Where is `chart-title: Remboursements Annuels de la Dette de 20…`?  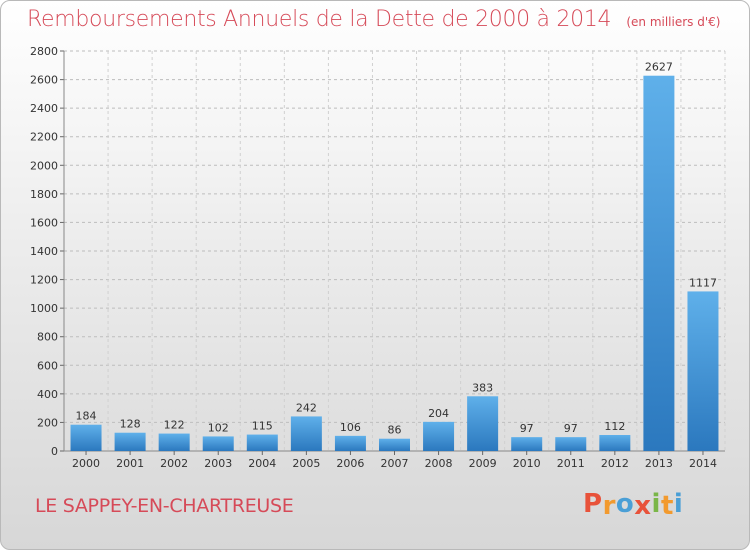 chart-title: Remboursements Annuels de la Dette de 20… is located at coordinates (373, 19).